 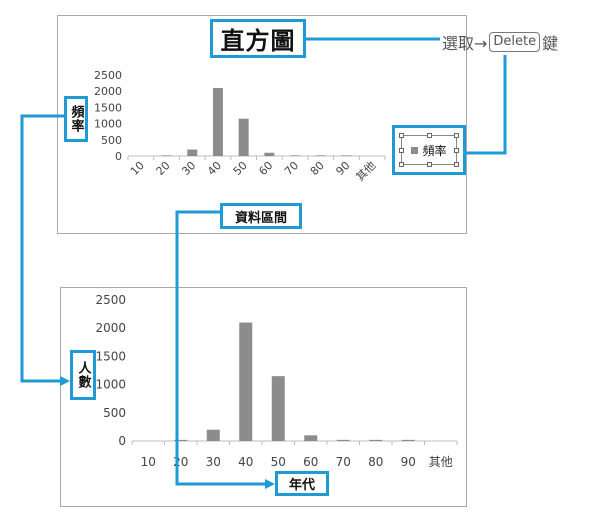 I want to click on bottom-x-tick-label: 20, so click(x=180, y=462).